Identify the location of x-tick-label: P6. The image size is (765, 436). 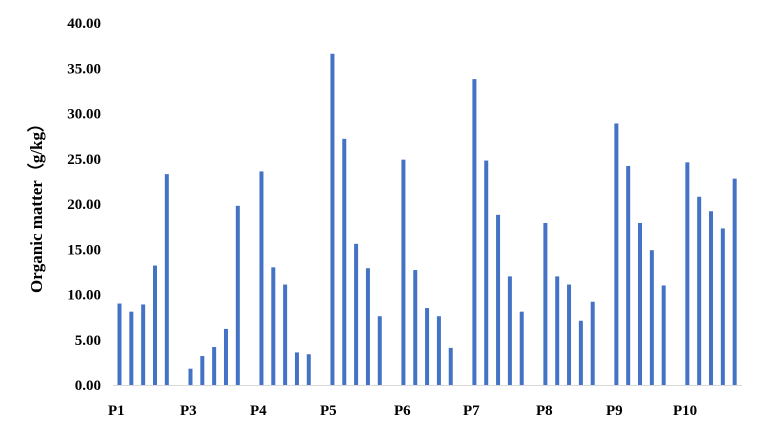
(402, 411).